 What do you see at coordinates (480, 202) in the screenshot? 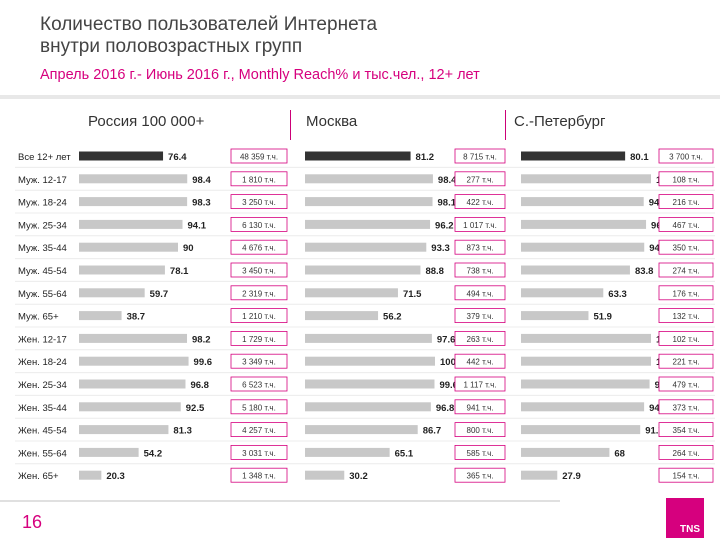
I see `count-label: 422 т.ч.` at bounding box center [480, 202].